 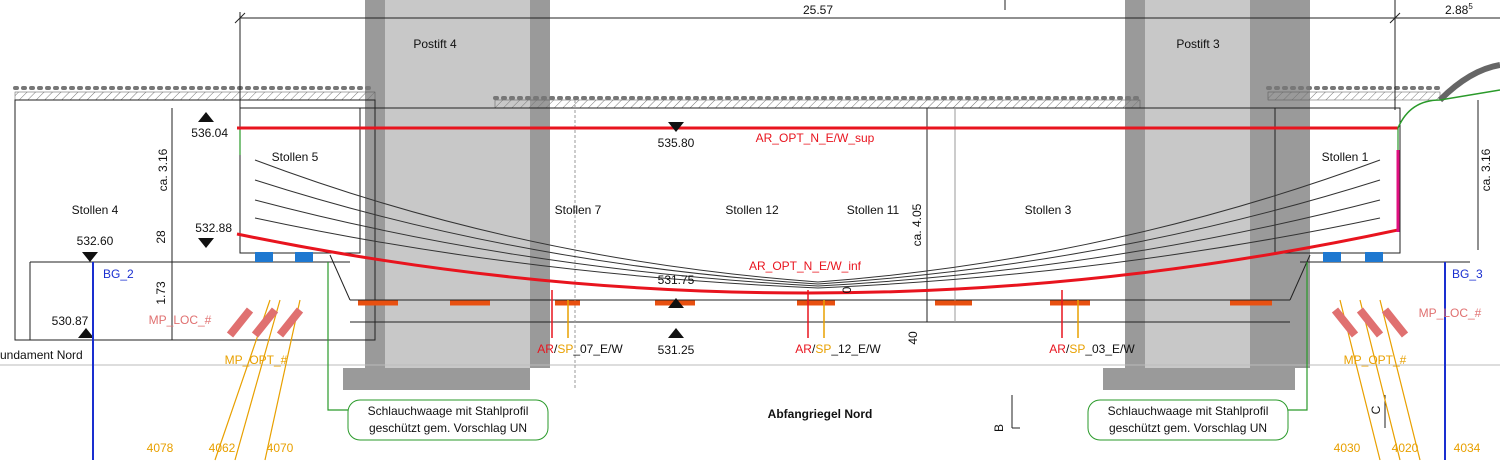 I want to click on borehole: 4030, so click(x=1347, y=448).